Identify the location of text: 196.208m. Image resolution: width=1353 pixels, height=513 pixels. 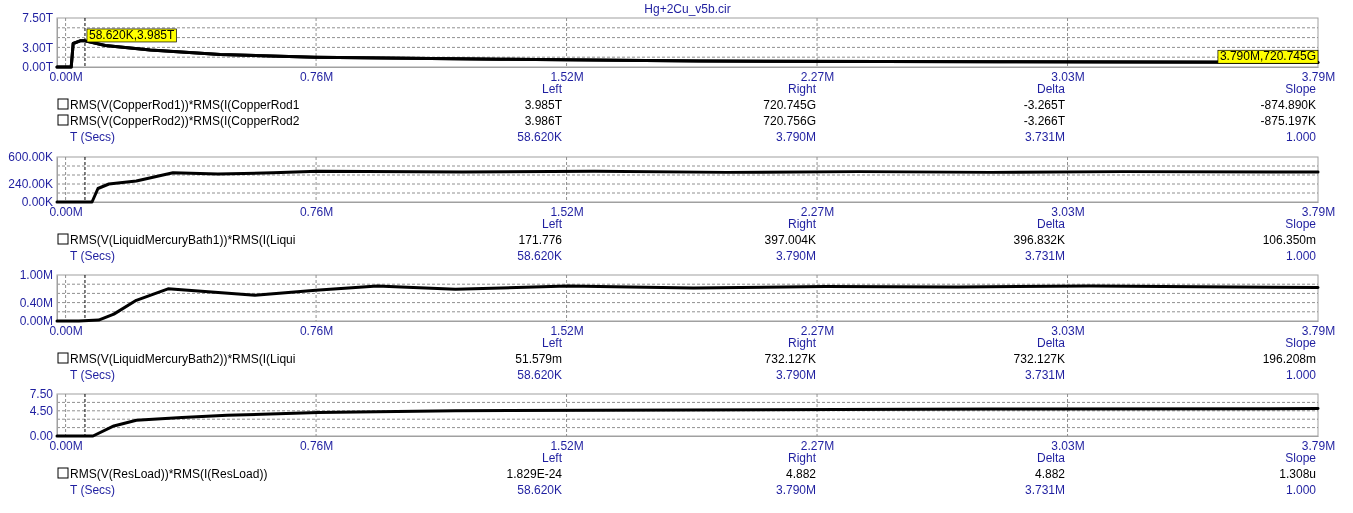
(1289, 359).